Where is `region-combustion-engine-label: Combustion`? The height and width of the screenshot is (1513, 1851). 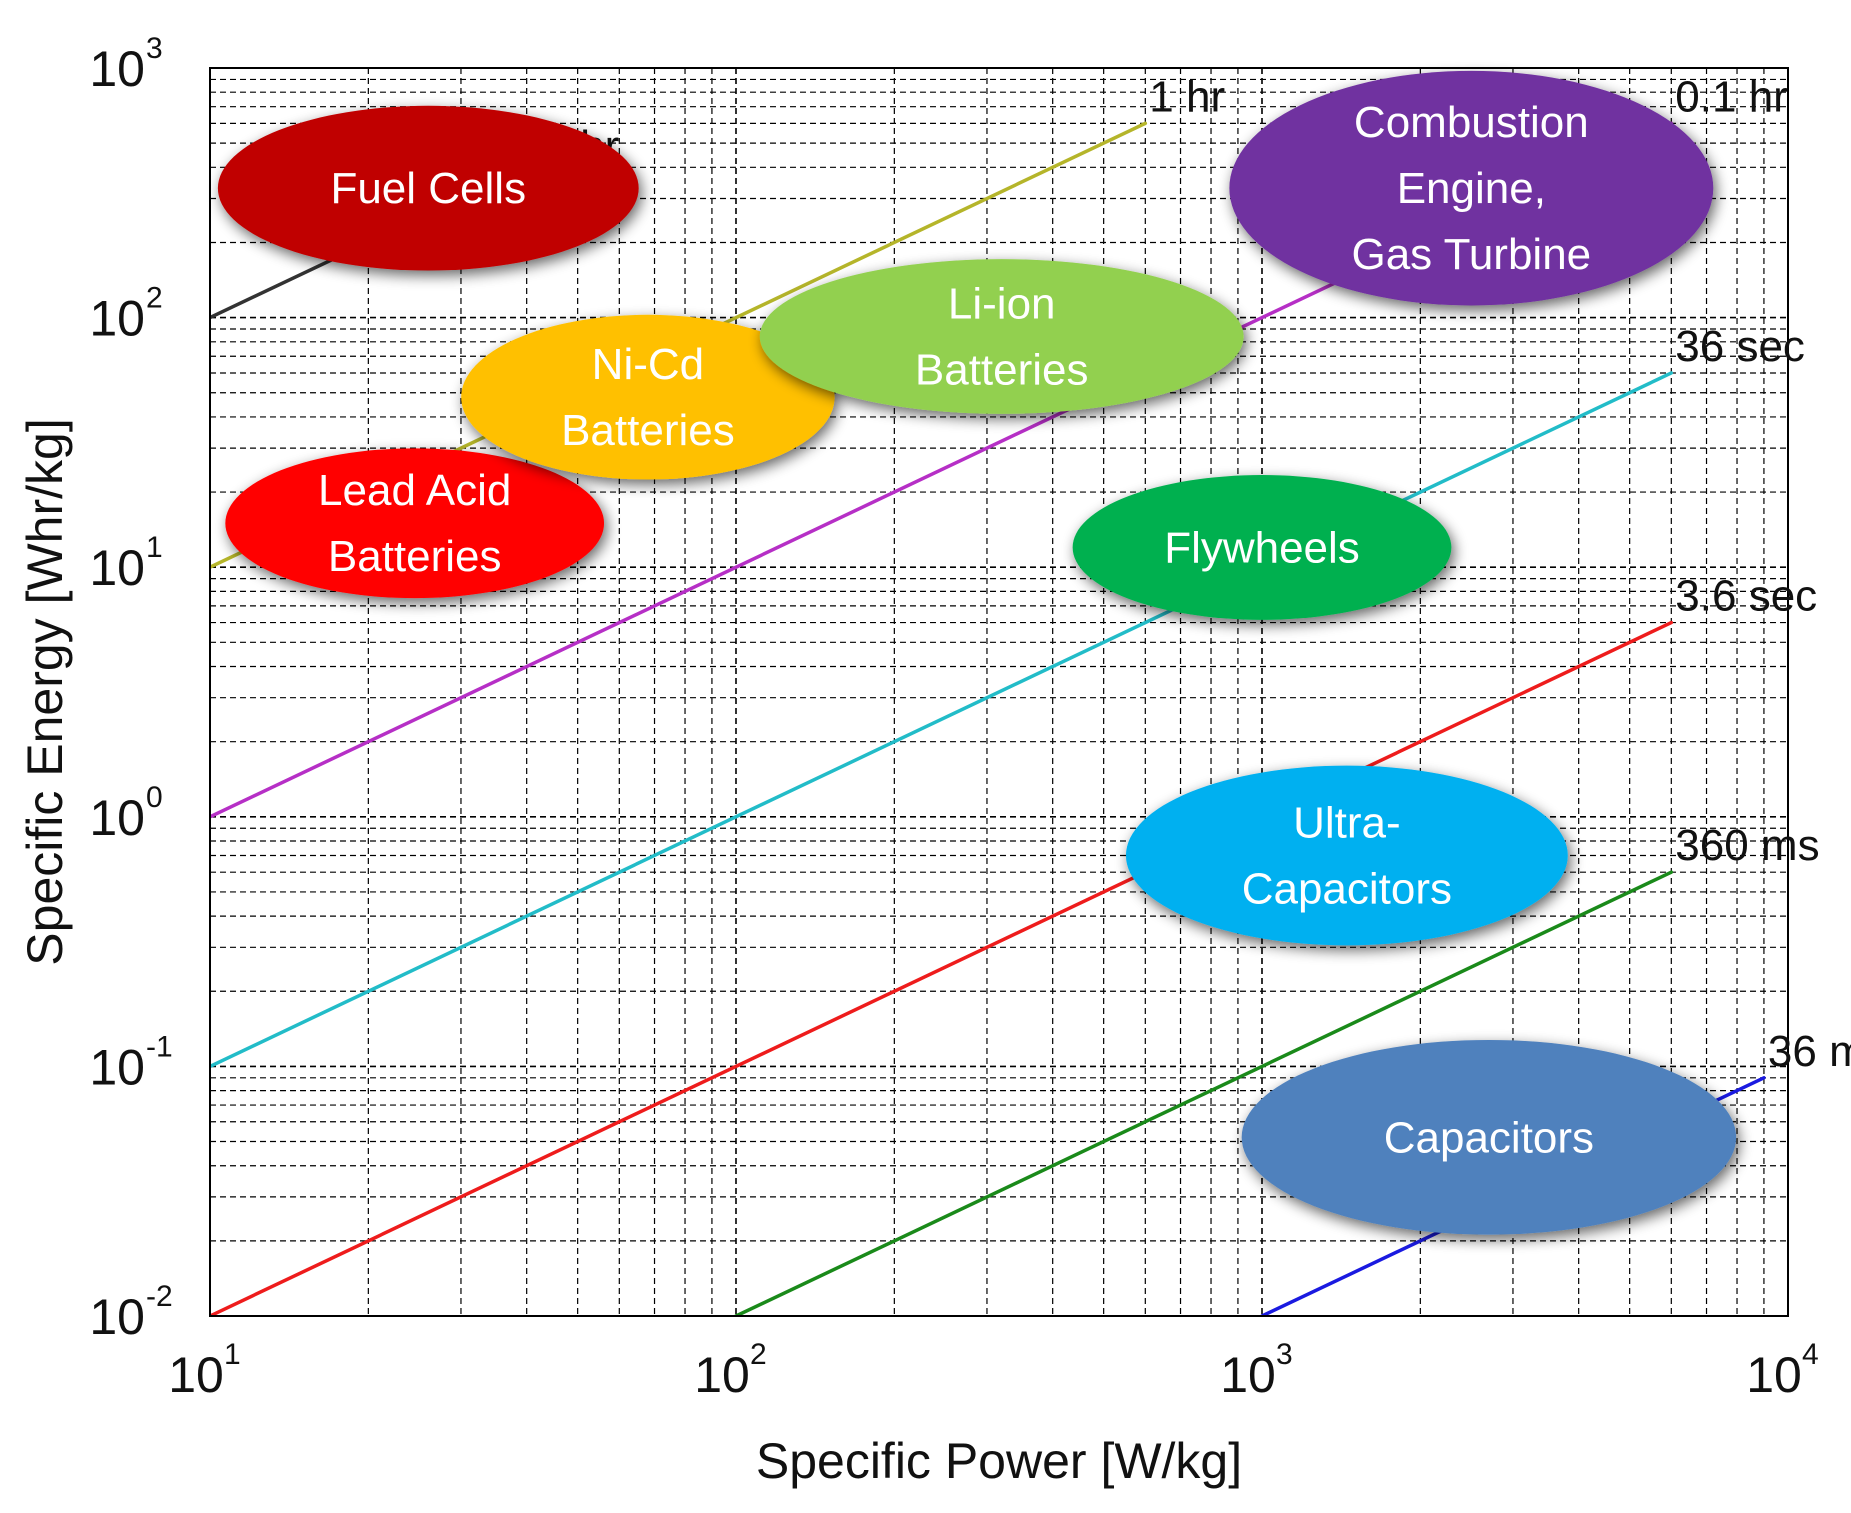 region-combustion-engine-label: Combustion is located at coordinates (1471, 122).